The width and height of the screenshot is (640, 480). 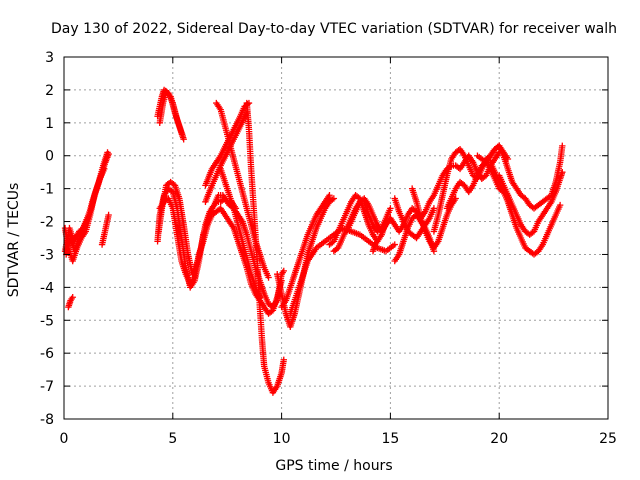 I want to click on y-tick-label: -7, so click(x=47, y=387).